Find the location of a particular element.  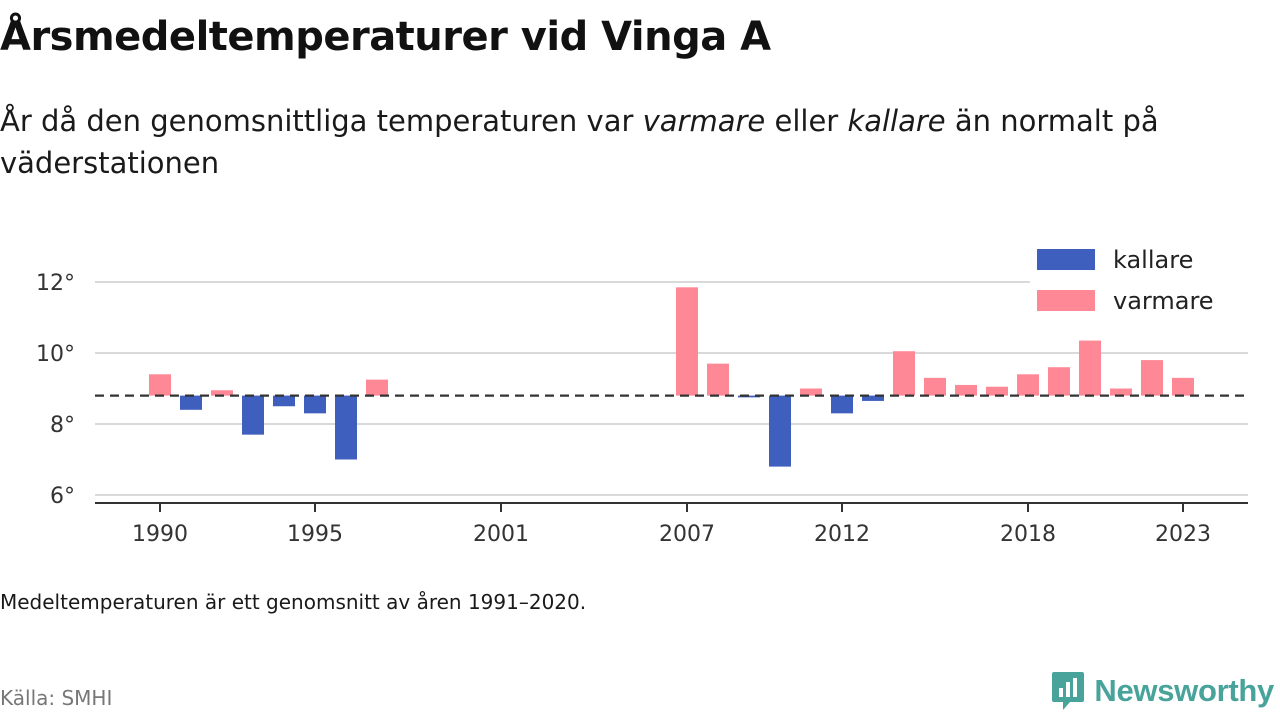

x-tick-label: 2007 is located at coordinates (687, 534).